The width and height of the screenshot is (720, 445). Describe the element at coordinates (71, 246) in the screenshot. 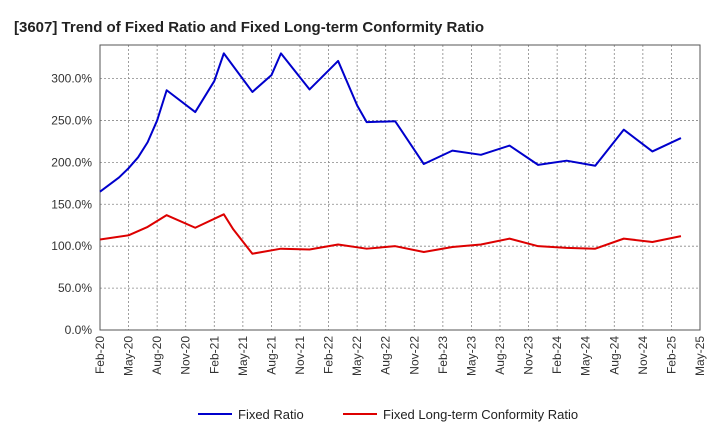

I see `y-tick-label: 100.0%` at that location.